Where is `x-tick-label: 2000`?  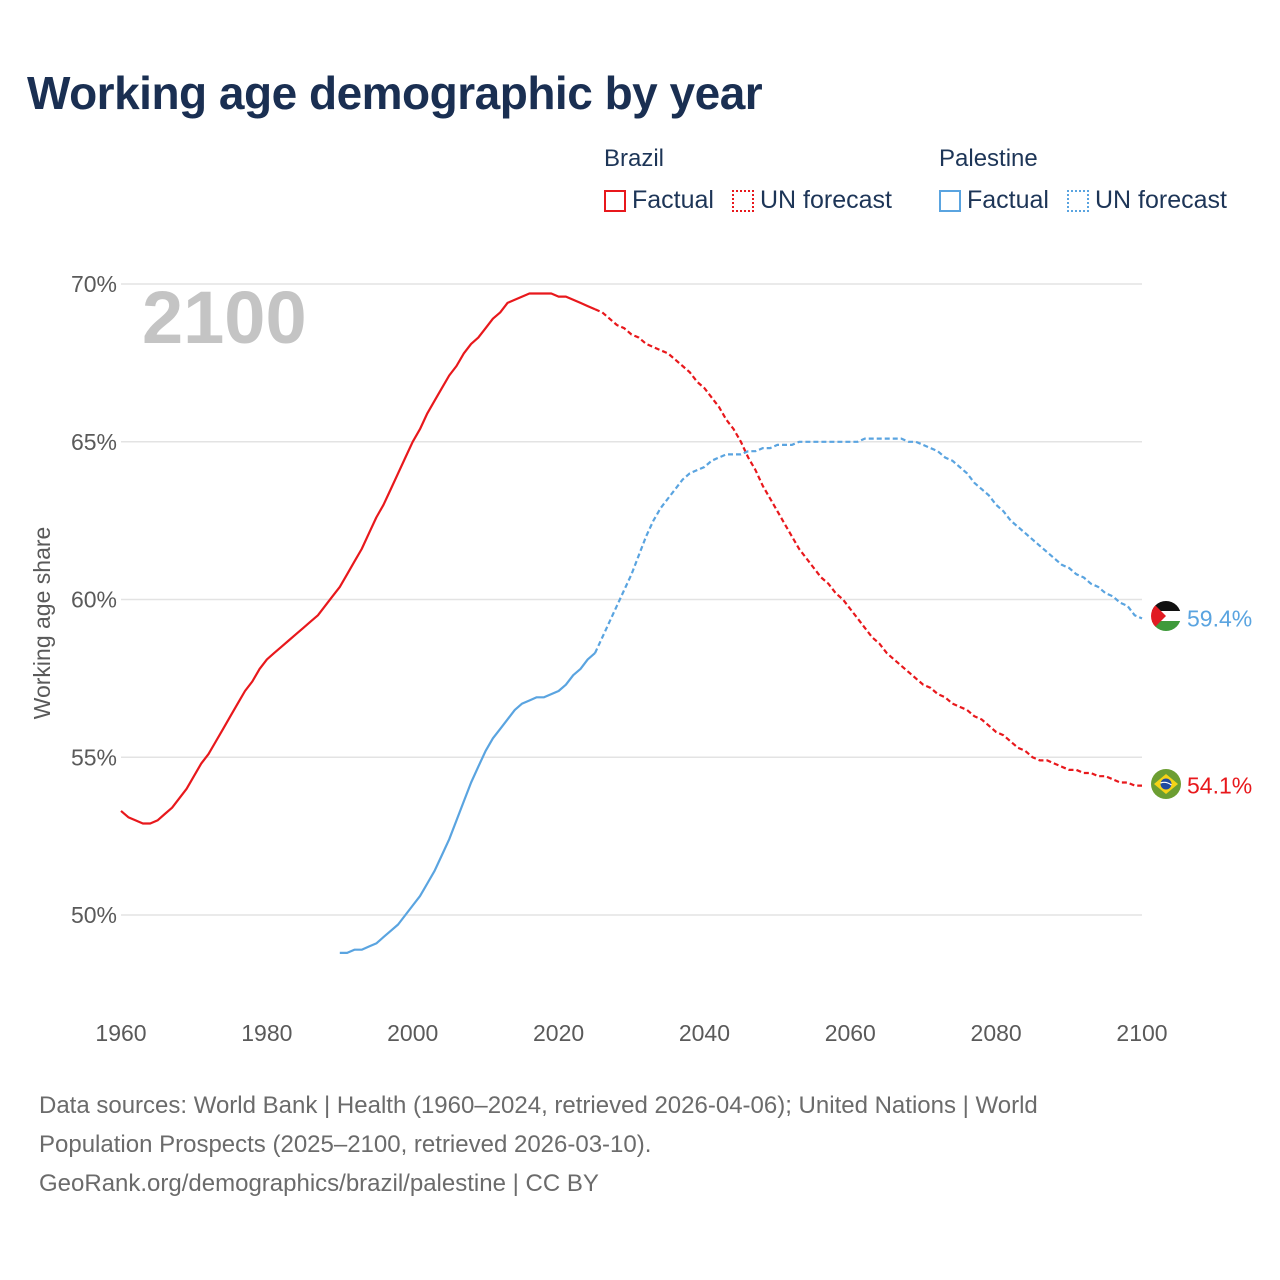 x-tick-label: 2000 is located at coordinates (412, 1033).